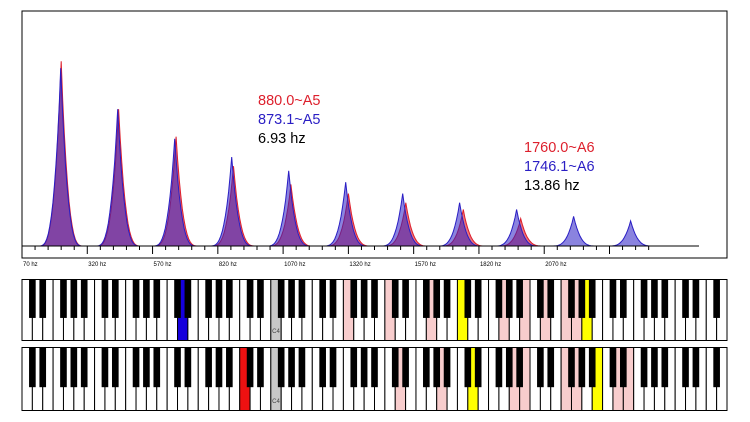 The height and width of the screenshot is (422, 750). I want to click on x-tick-label: 1320 hz, so click(359, 265).